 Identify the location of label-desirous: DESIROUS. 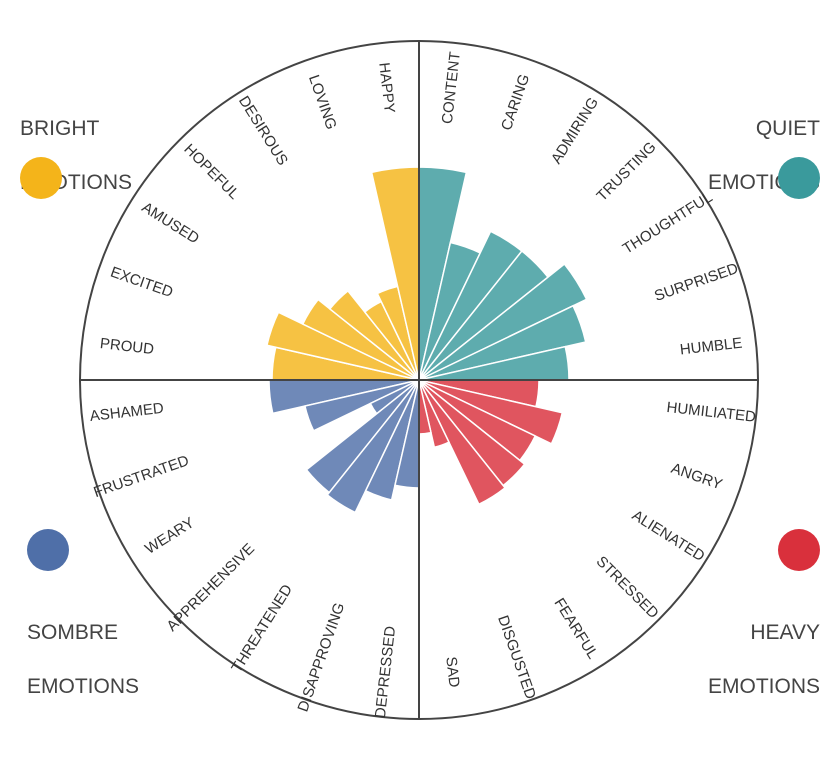
(263, 130).